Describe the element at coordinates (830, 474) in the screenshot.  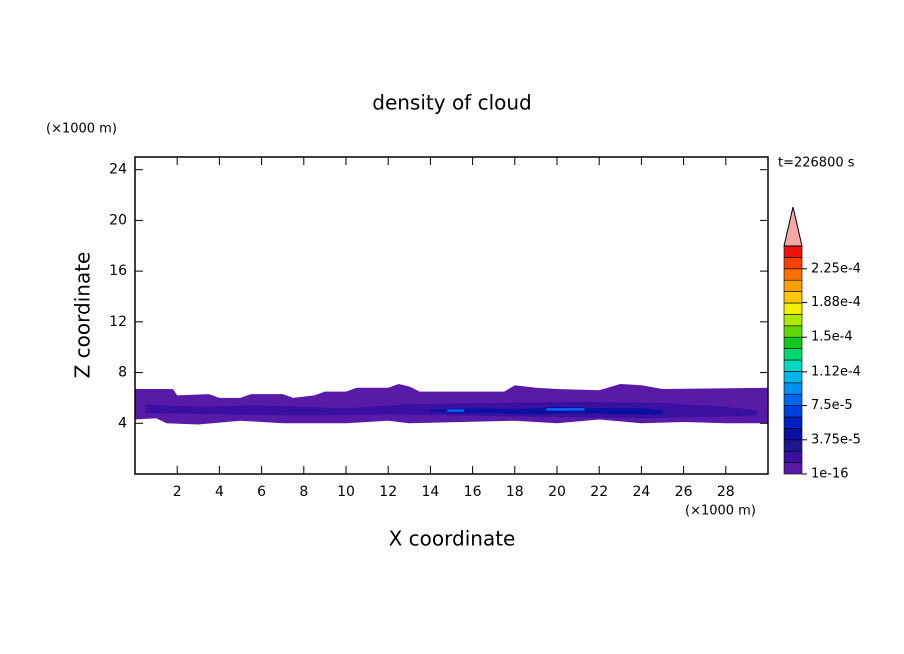
I see `colorbar-tick-label: 1e-16` at that location.